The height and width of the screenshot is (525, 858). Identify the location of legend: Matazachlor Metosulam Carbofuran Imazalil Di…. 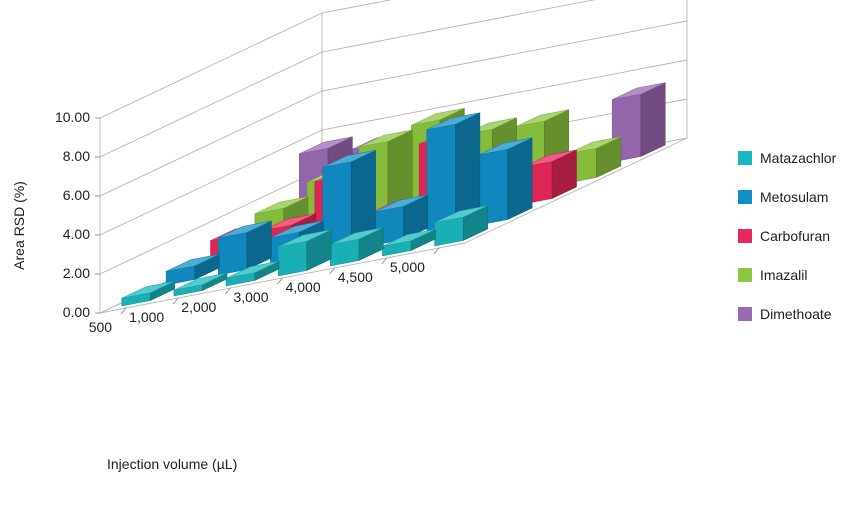
(787, 244).